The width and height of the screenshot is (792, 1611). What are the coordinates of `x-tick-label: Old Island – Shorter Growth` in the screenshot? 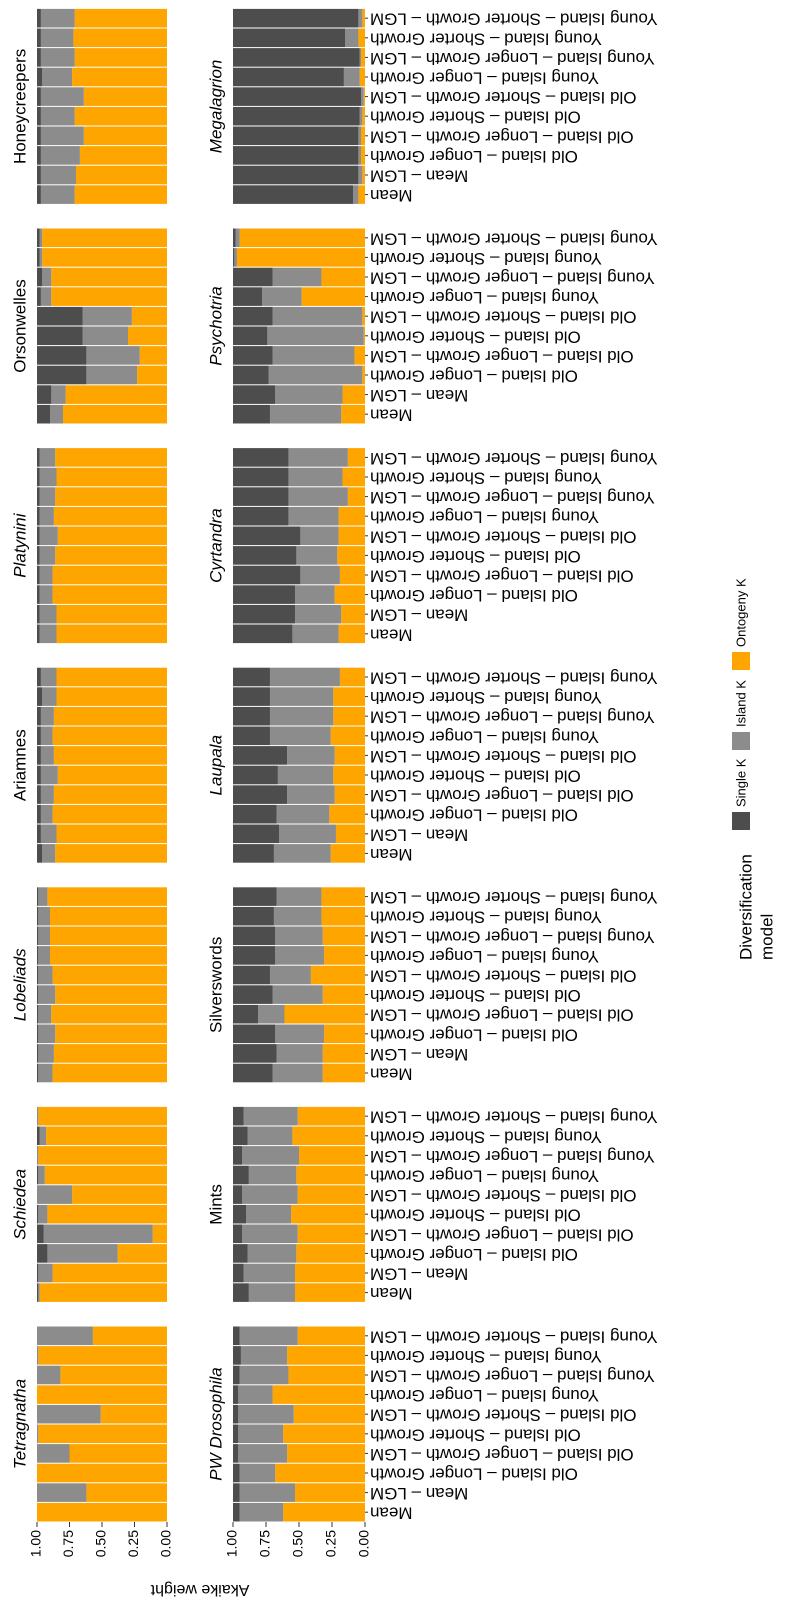 It's located at (475, 776).